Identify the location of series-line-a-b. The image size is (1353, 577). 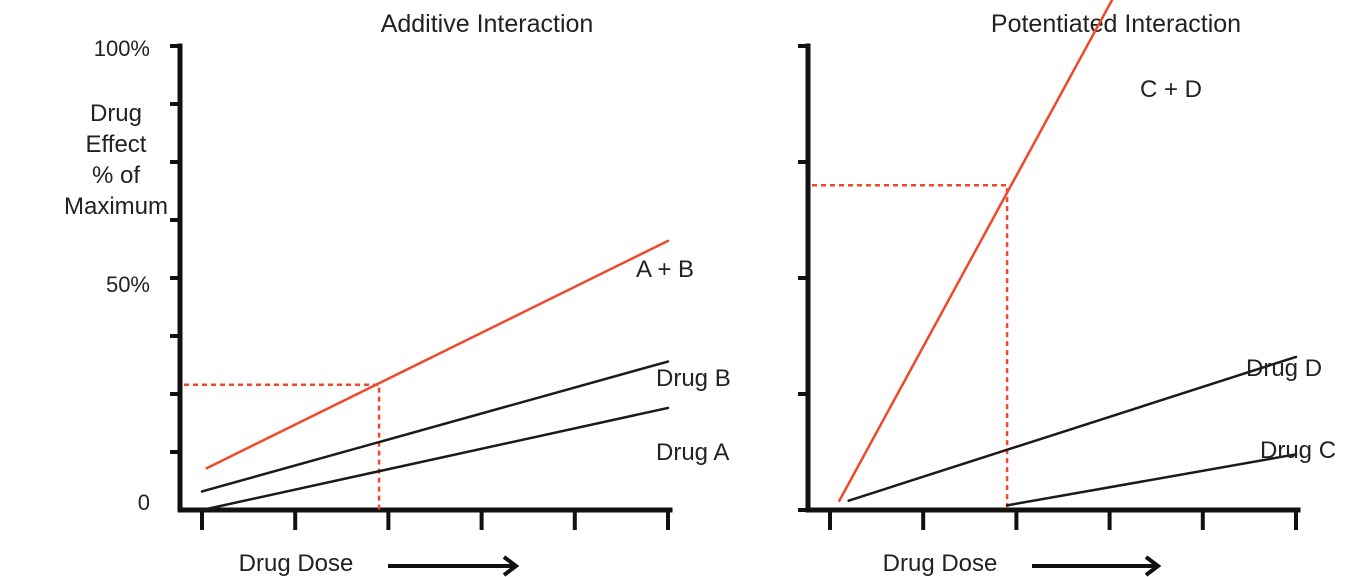
(437, 354).